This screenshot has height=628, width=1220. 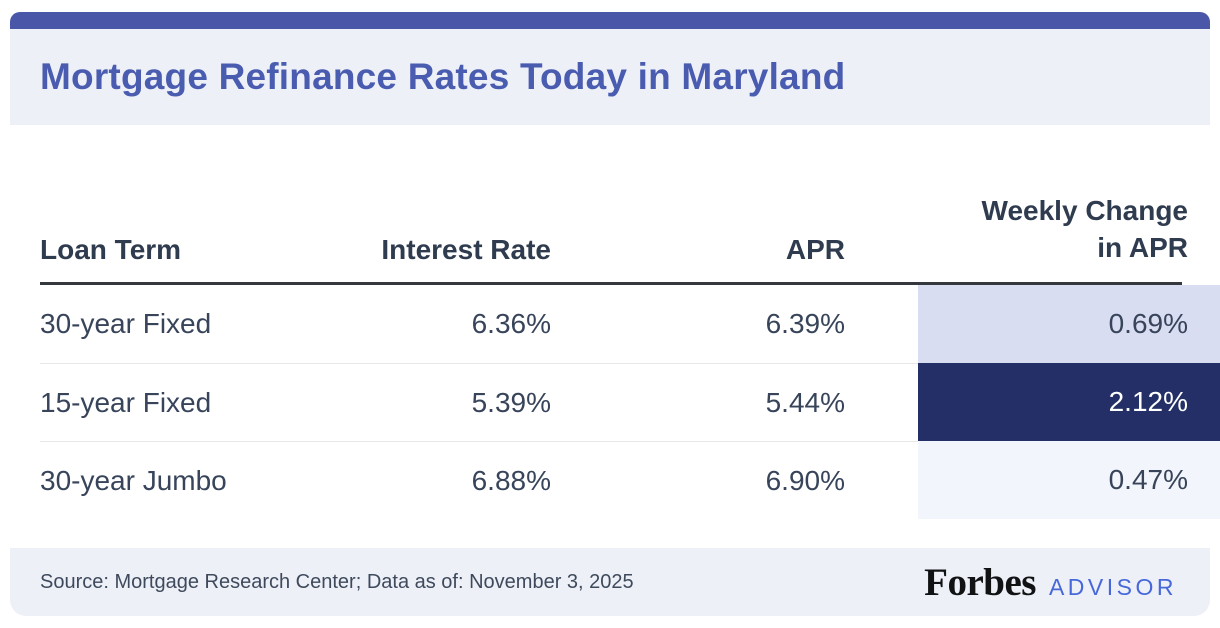 What do you see at coordinates (1069, 324) in the screenshot?
I see `weekly-change-cell: 0.69%` at bounding box center [1069, 324].